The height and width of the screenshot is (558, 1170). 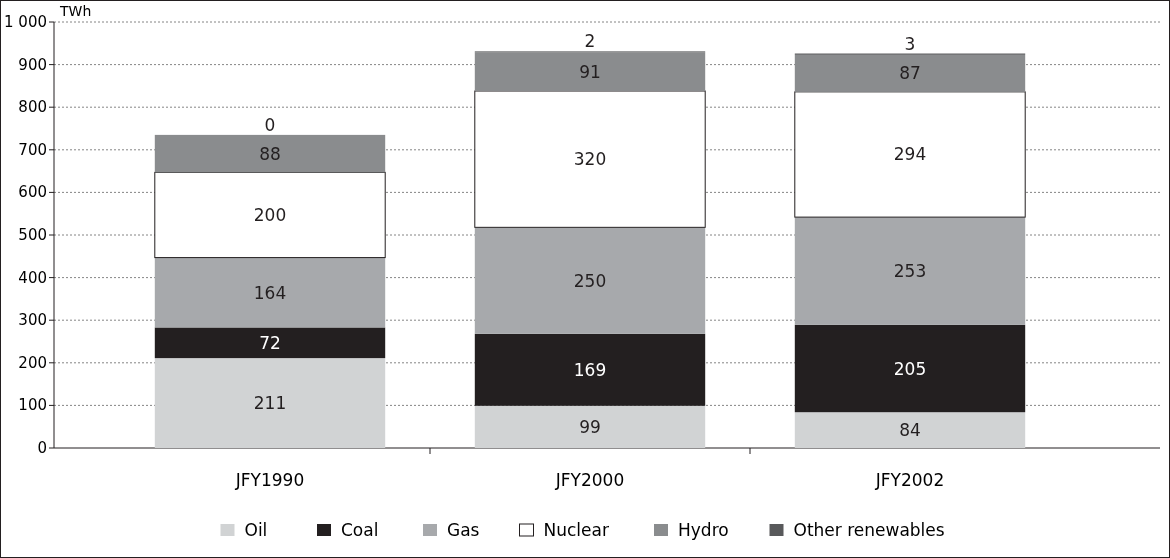 I want to click on data-label: 3, so click(x=910, y=43).